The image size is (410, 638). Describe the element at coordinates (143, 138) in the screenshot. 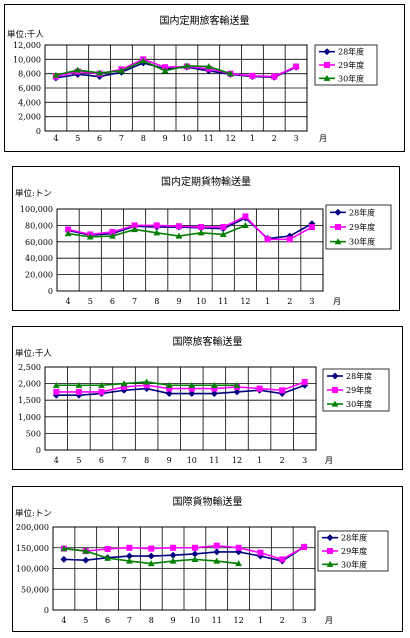

I see `x-tick-label: 8` at that location.